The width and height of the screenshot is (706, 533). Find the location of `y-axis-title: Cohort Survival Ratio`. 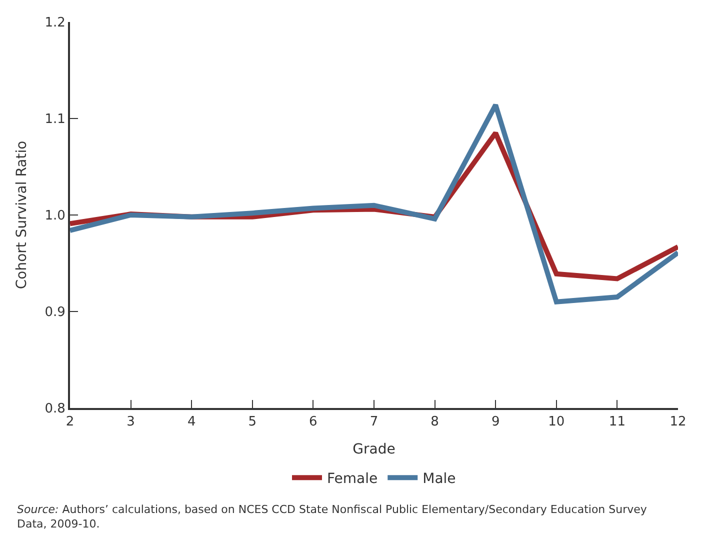

y-axis-title: Cohort Survival Ratio is located at coordinates (22, 215).